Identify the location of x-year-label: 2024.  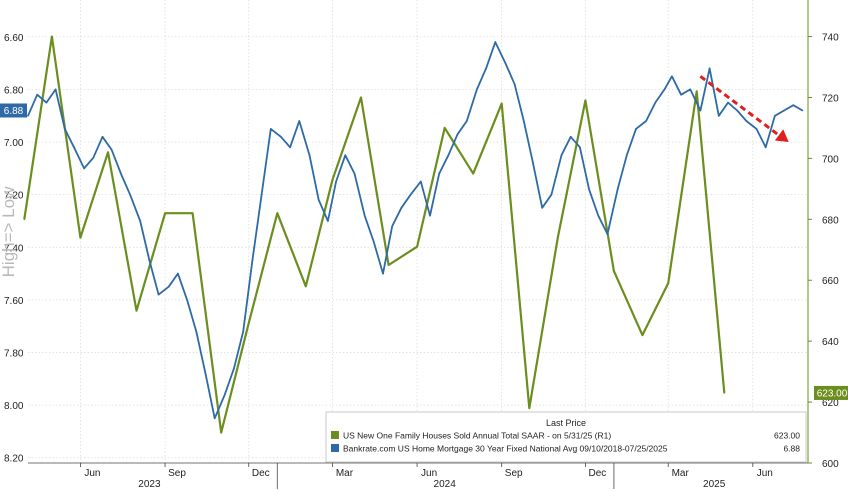
(445, 484).